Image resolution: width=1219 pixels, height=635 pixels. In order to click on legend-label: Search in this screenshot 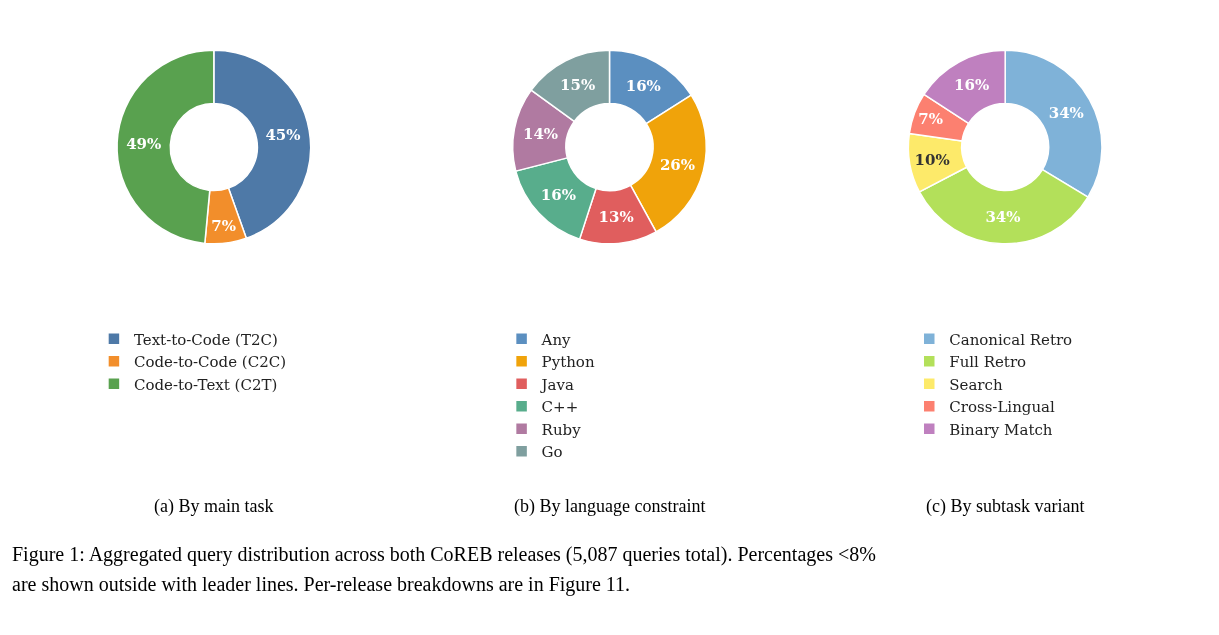, I will do `click(976, 384)`.